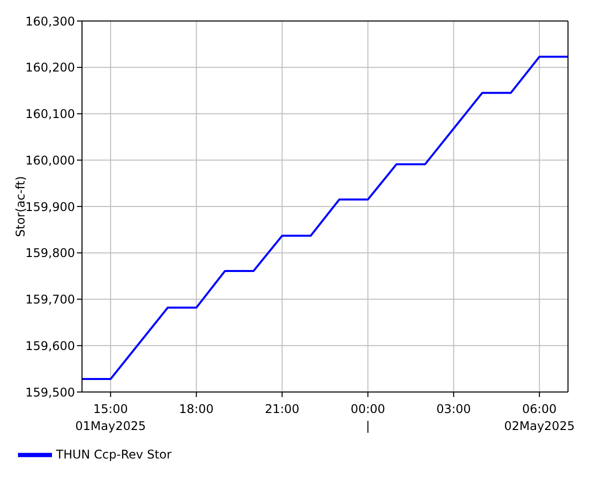 This screenshot has width=601, height=480. I want to click on y-tick-label: 159,800, so click(50, 253).